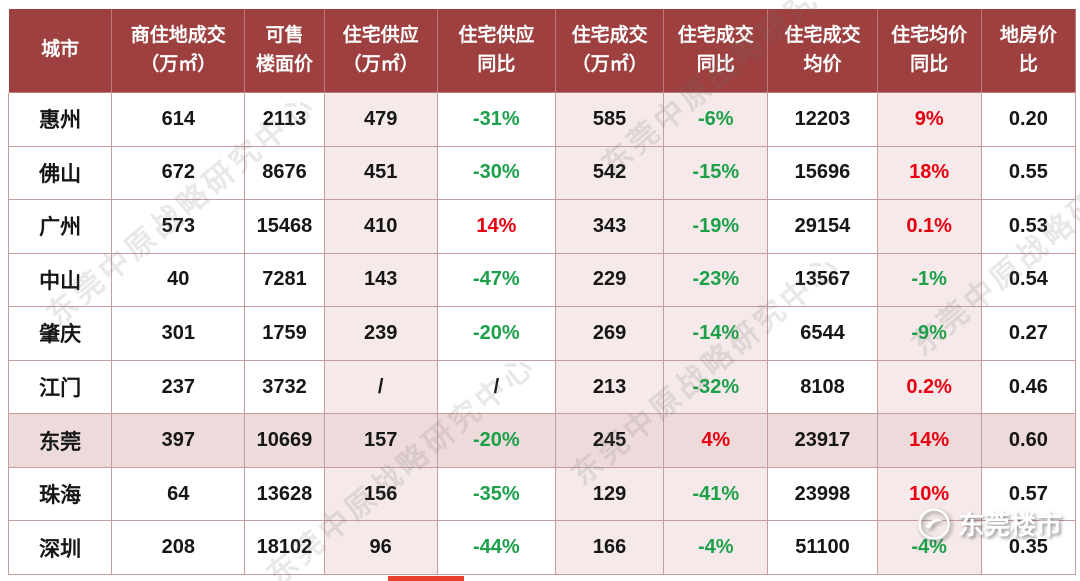 This screenshot has width=1080, height=581. I want to click on table-row: 肇庆 301 1759 239 -20% 269 -14% 6544 -9% 0.27, so click(542, 333).